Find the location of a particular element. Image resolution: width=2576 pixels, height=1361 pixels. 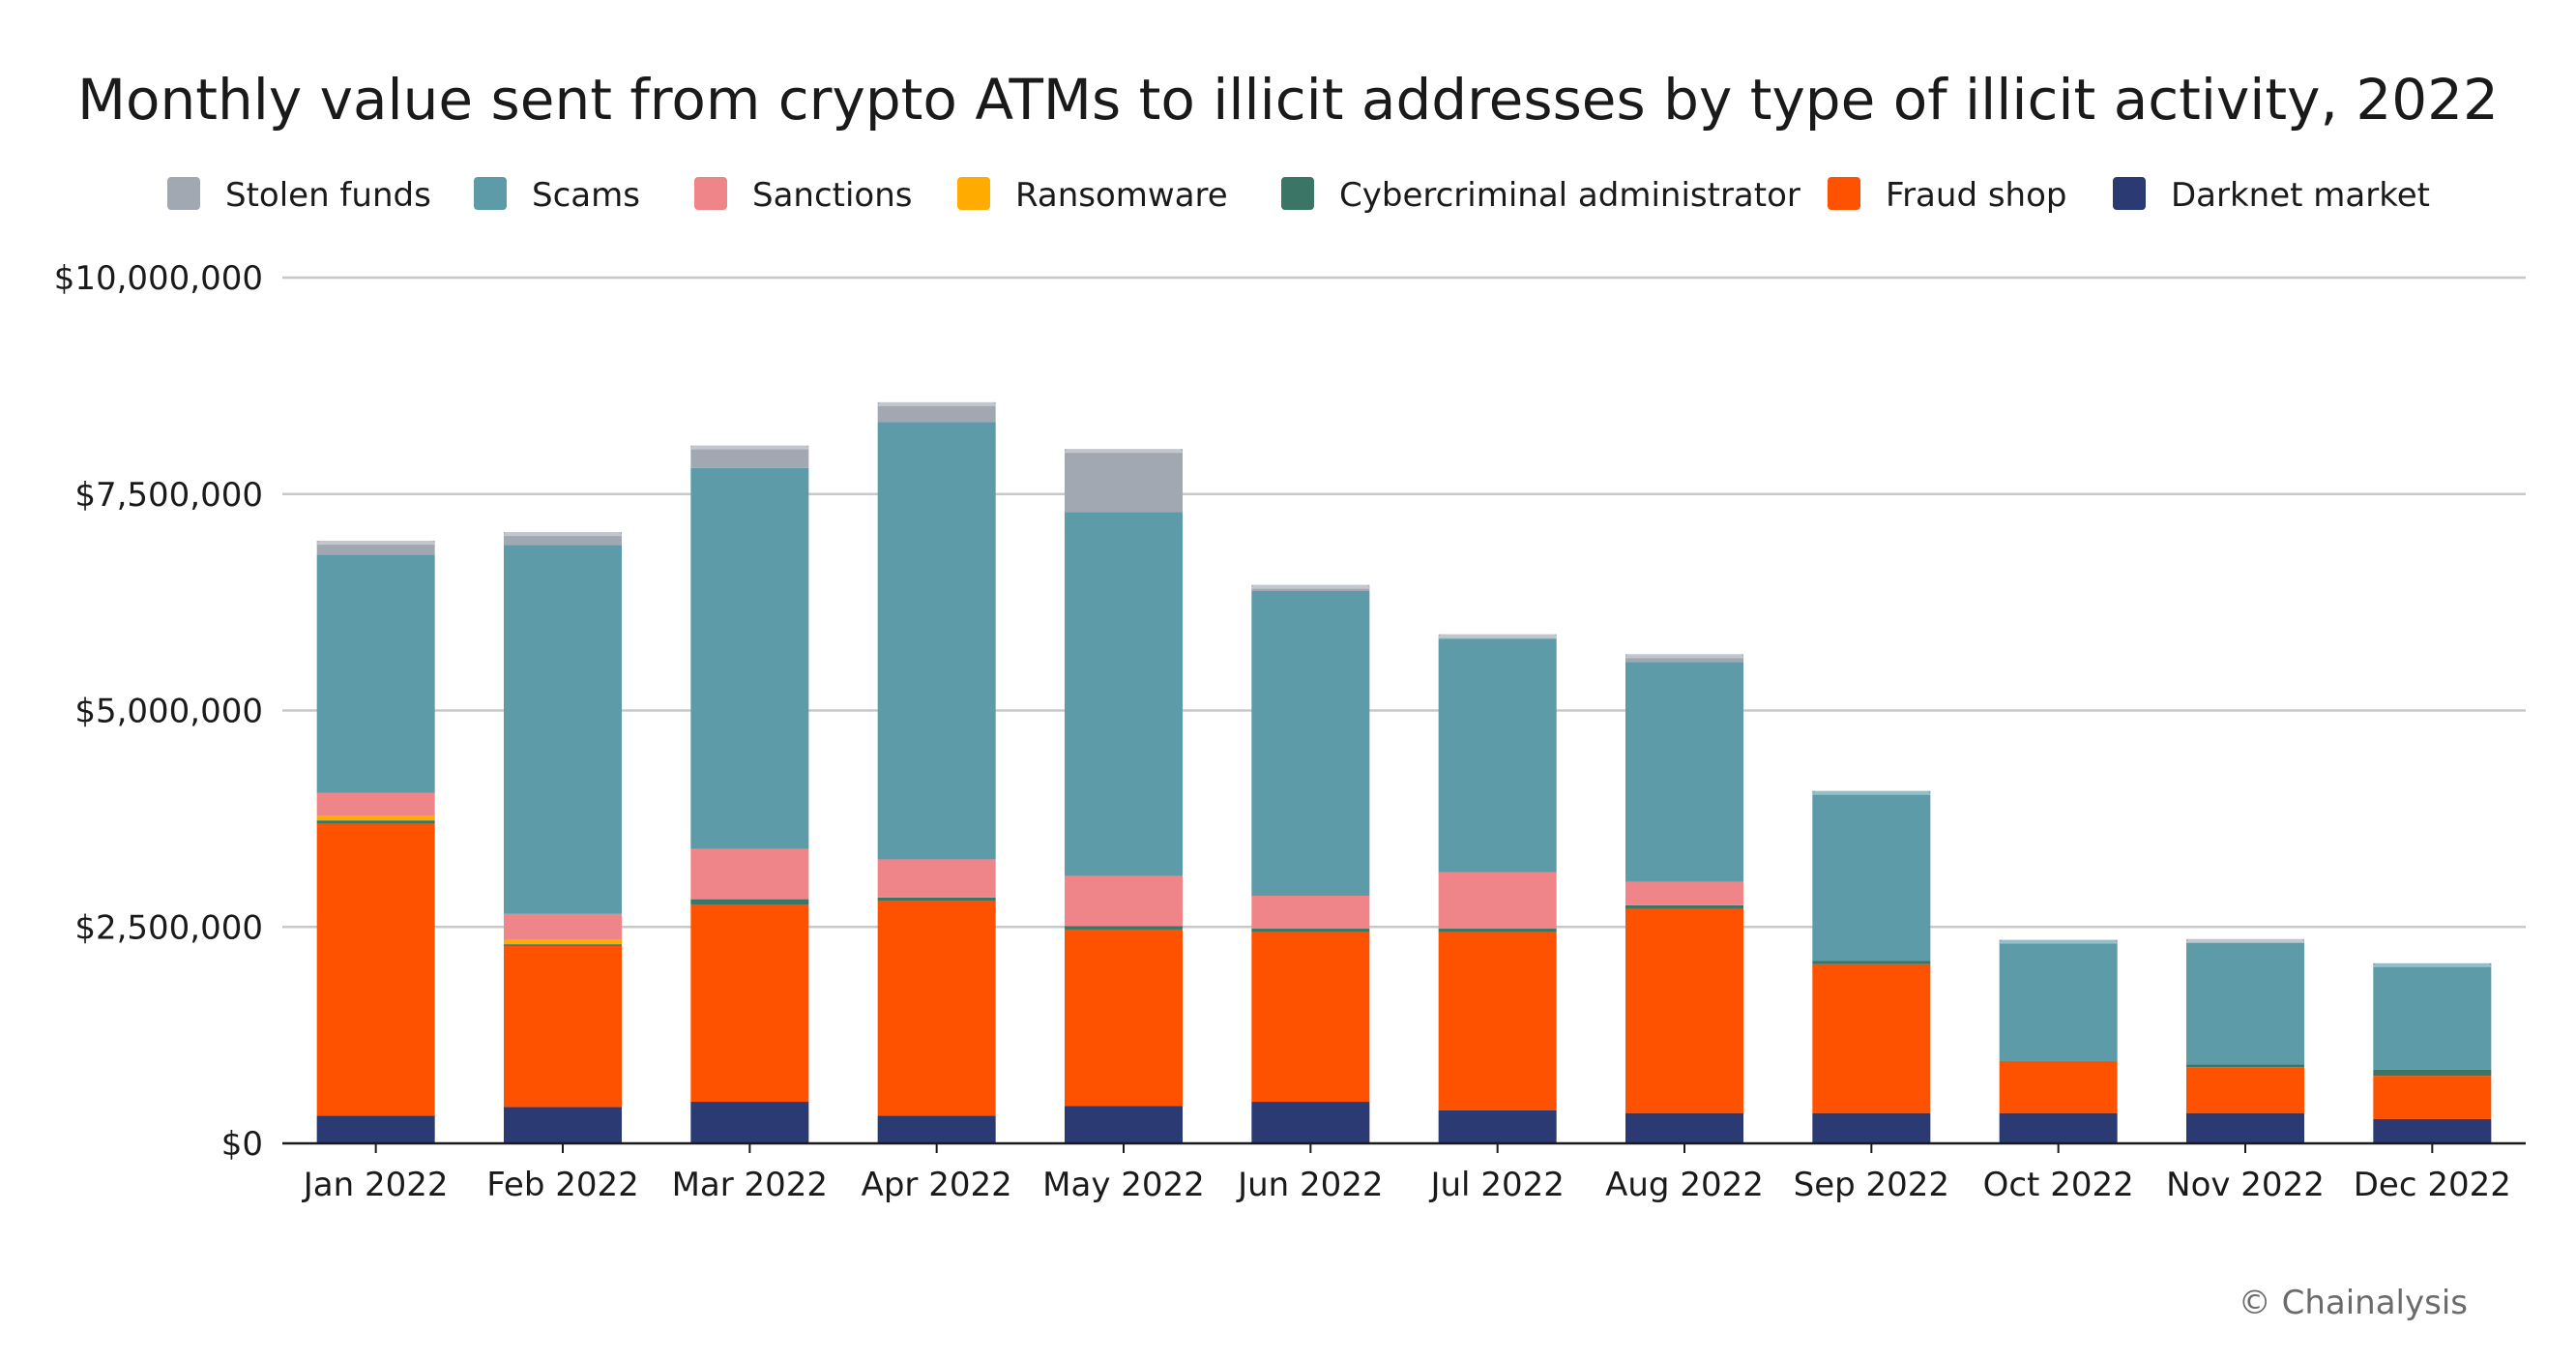

bar-stack-dec-2022 is located at coordinates (2432, 1052).